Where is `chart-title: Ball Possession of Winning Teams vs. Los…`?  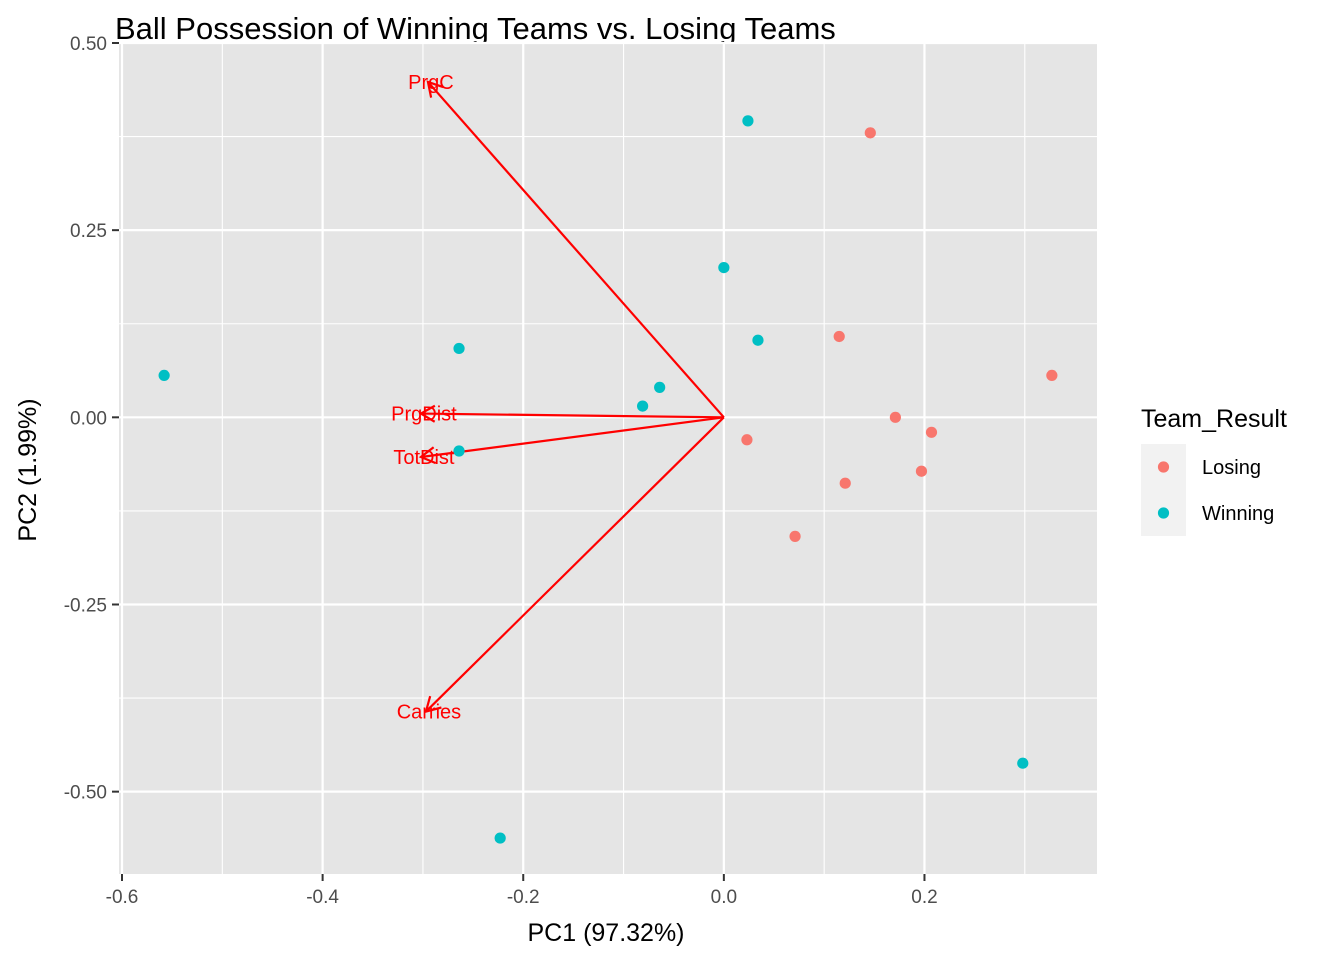
chart-title: Ball Possession of Winning Teams vs. Los… is located at coordinates (475, 28).